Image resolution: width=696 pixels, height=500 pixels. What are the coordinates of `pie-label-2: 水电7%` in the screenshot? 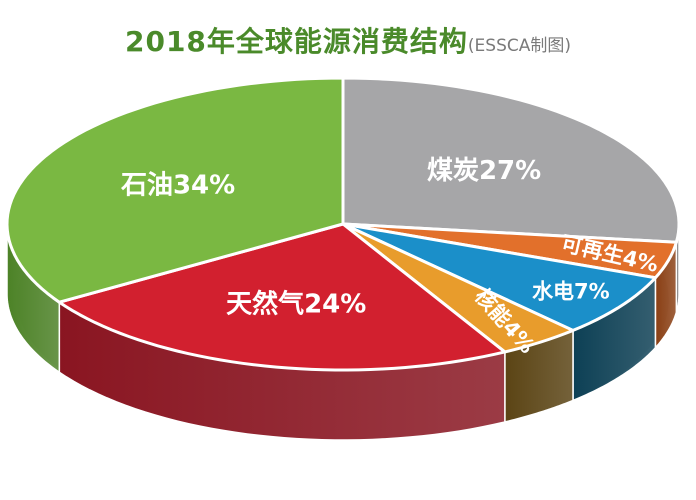 It's located at (571, 292).